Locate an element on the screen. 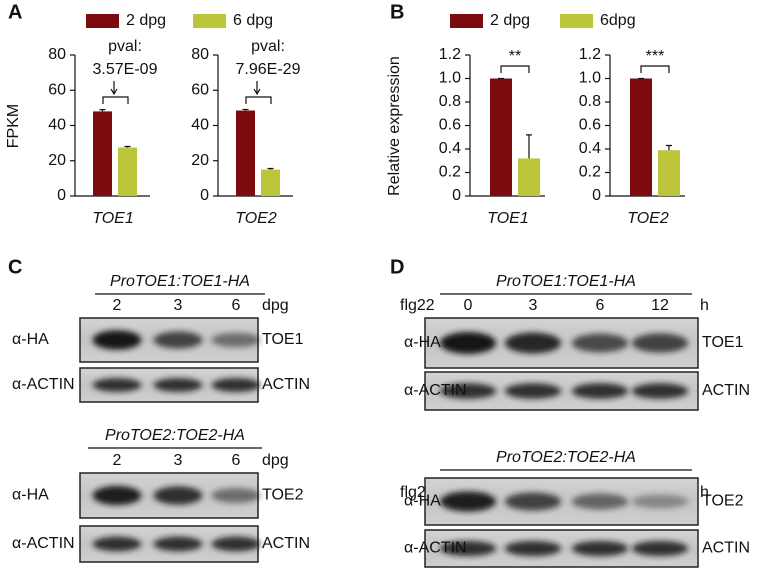  legend-label: 6 dpg is located at coordinates (253, 20).